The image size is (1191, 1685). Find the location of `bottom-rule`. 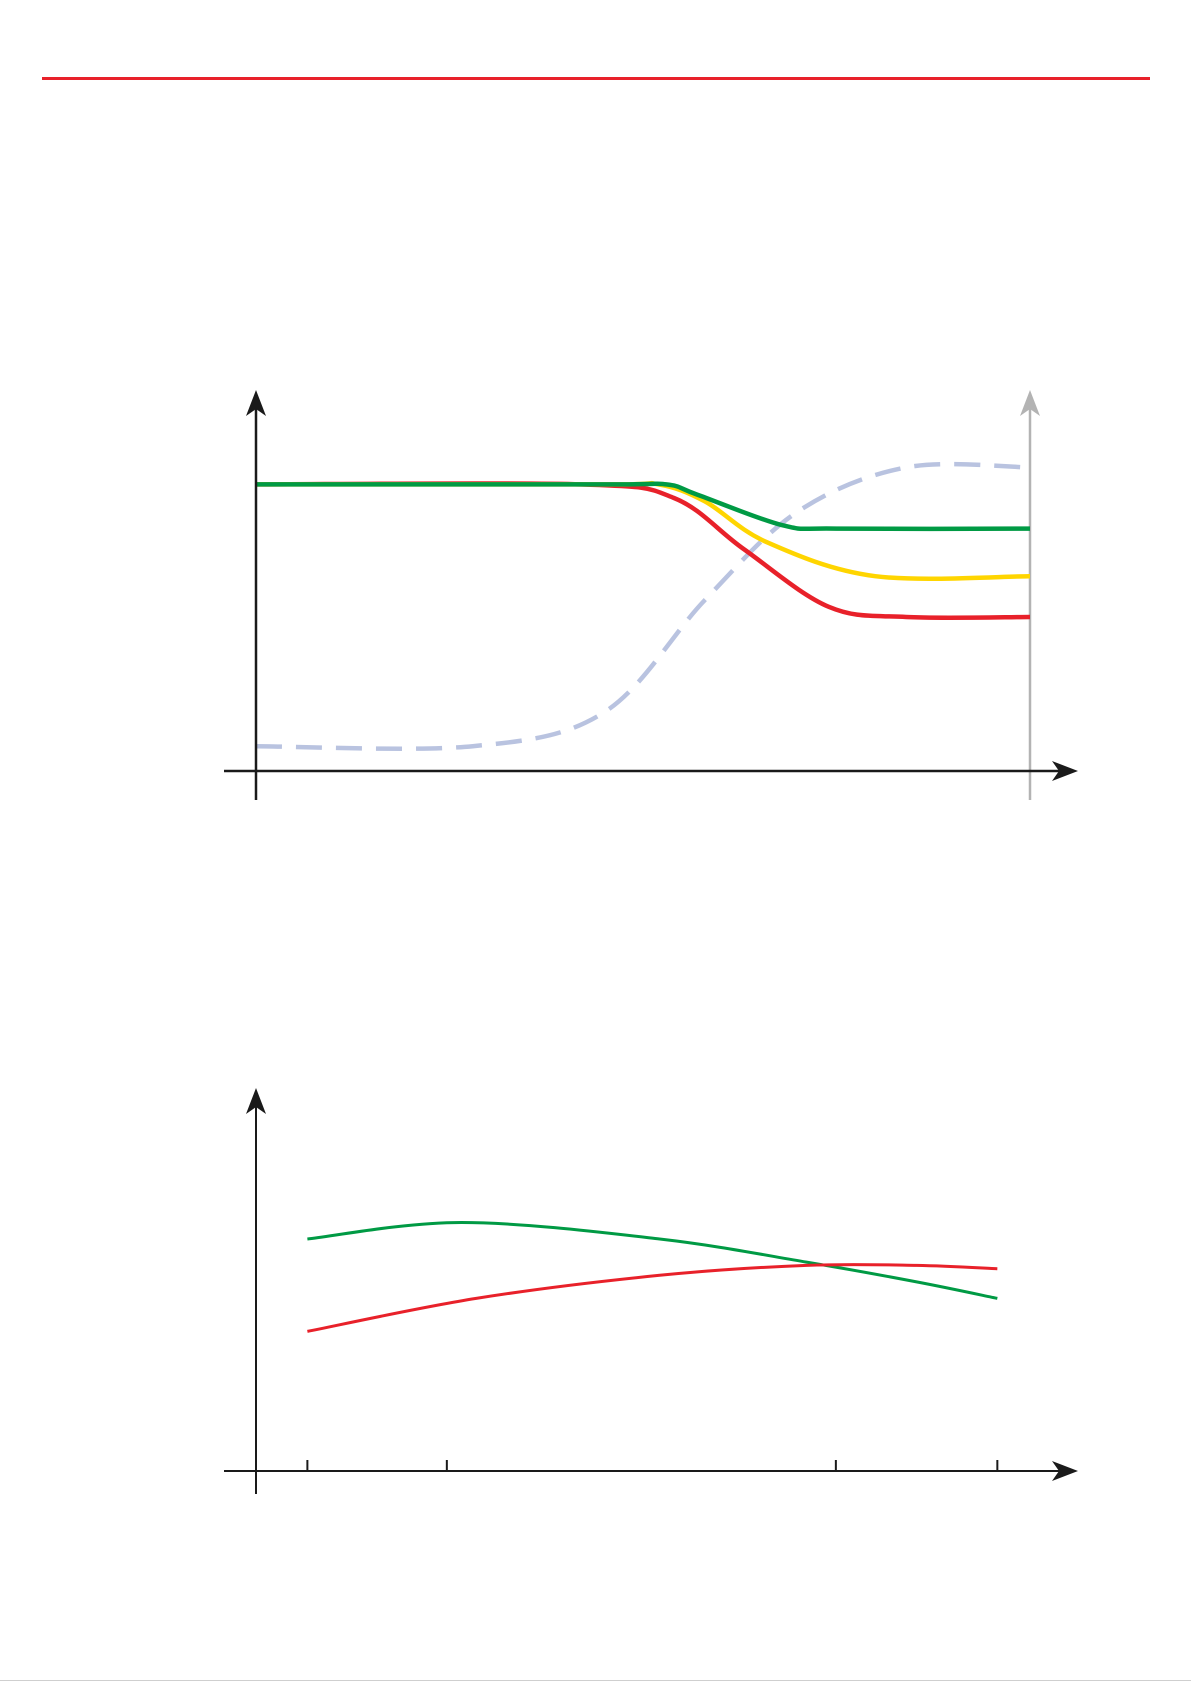

bottom-rule is located at coordinates (595, 1680).